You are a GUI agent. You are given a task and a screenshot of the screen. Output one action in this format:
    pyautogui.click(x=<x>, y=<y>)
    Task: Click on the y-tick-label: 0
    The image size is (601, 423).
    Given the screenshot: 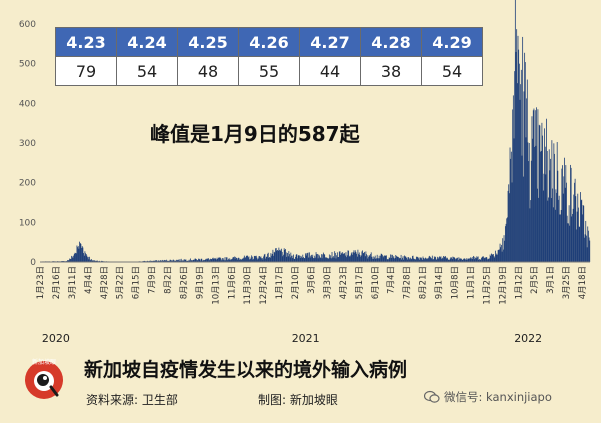 What is the action you would take?
    pyautogui.click(x=33, y=263)
    